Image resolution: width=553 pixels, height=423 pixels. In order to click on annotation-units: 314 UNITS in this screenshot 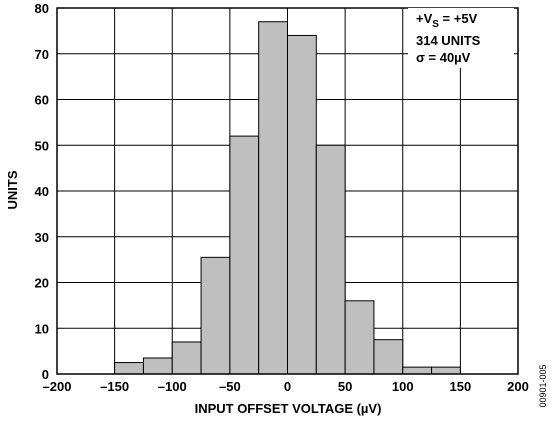, I will do `click(448, 40)`.